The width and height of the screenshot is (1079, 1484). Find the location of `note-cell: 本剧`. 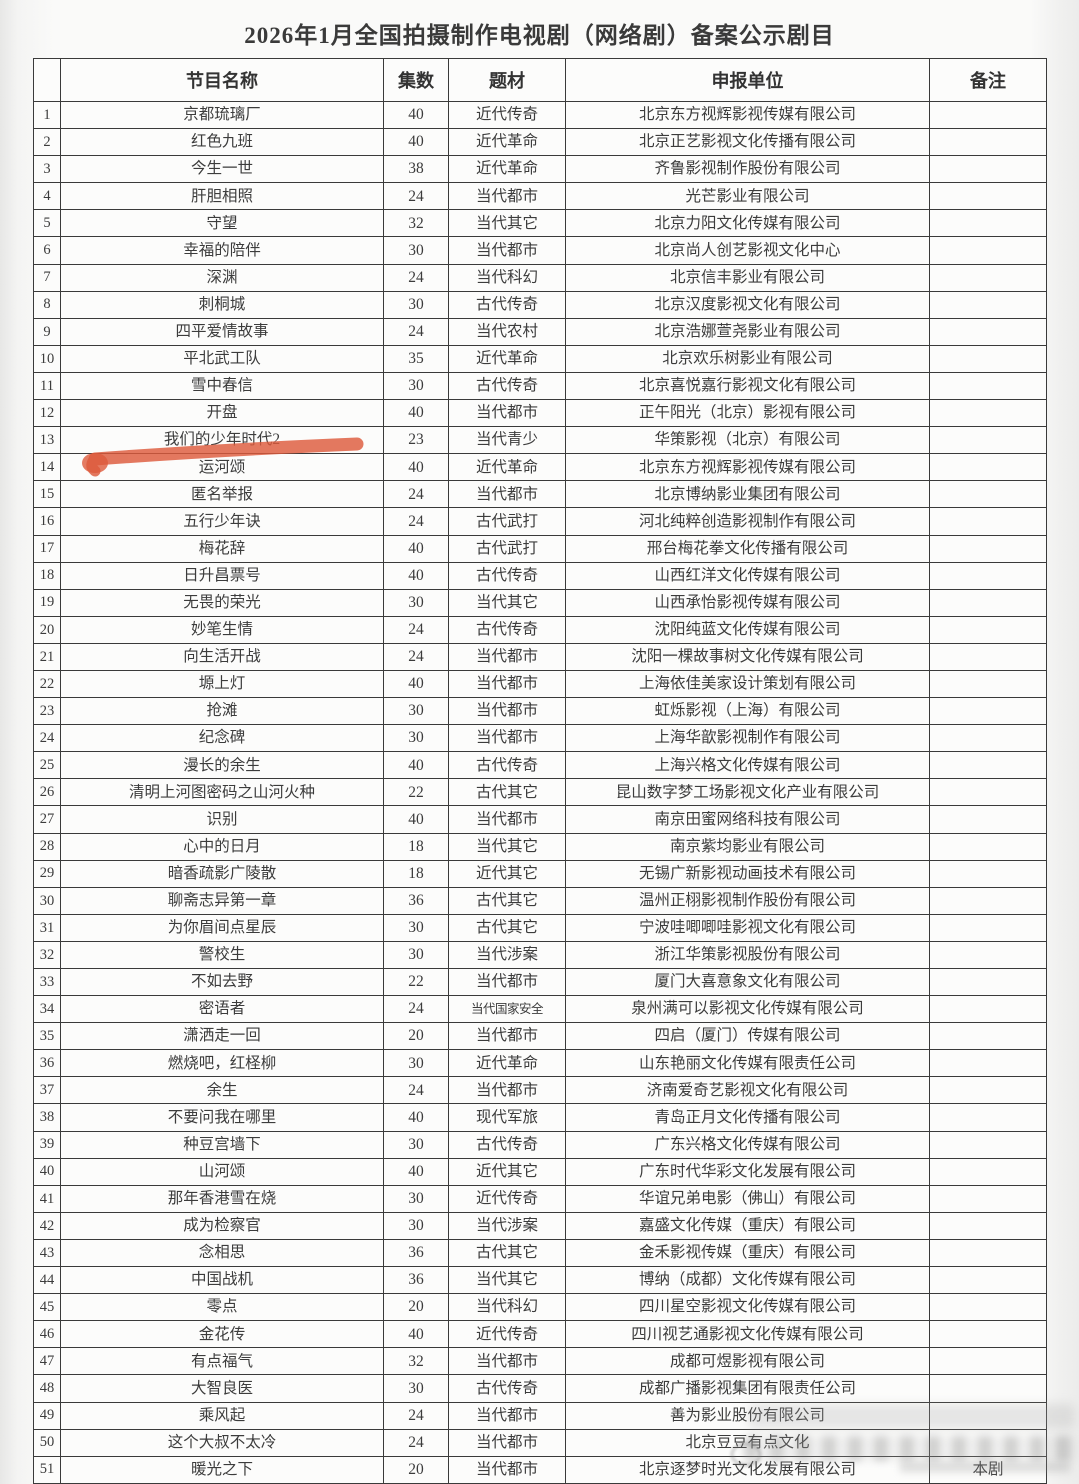

note-cell: 本剧 is located at coordinates (988, 1469).